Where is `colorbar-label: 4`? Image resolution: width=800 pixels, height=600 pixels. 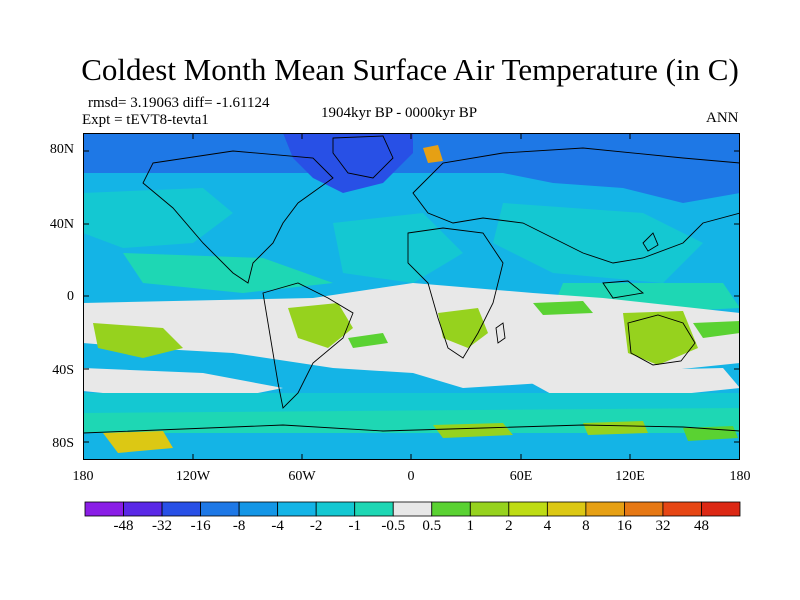 colorbar-label: 4 is located at coordinates (547, 526).